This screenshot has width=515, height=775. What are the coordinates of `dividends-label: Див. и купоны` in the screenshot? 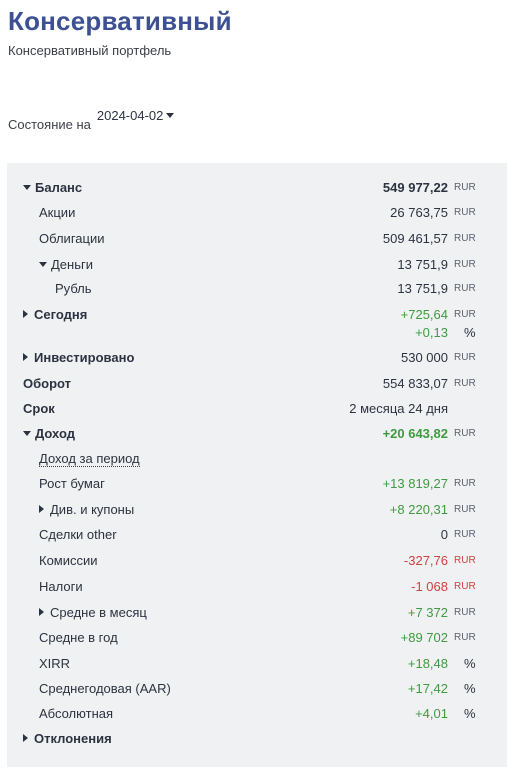 It's located at (92, 509).